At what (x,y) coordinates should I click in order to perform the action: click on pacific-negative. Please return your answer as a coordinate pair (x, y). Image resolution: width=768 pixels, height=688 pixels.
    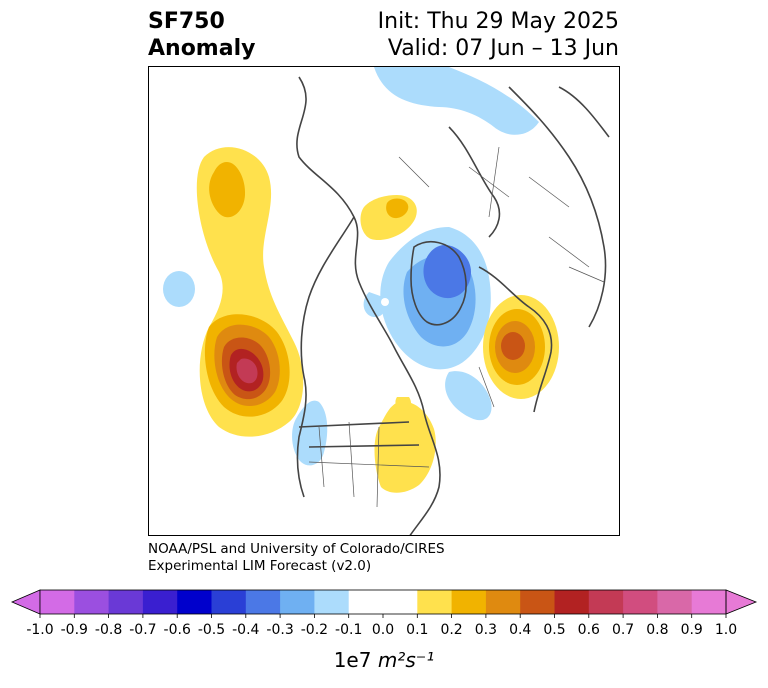
    Looking at the image, I should click on (179, 289).